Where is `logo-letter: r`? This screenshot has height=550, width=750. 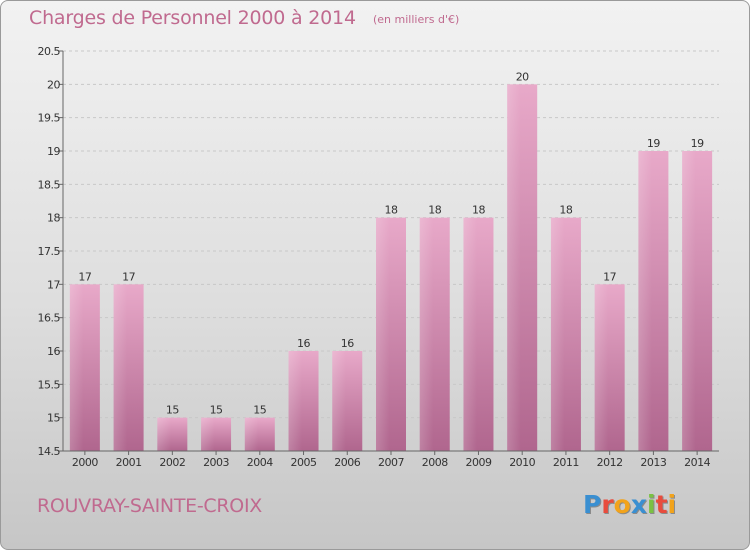
logo-letter: r is located at coordinates (607, 504).